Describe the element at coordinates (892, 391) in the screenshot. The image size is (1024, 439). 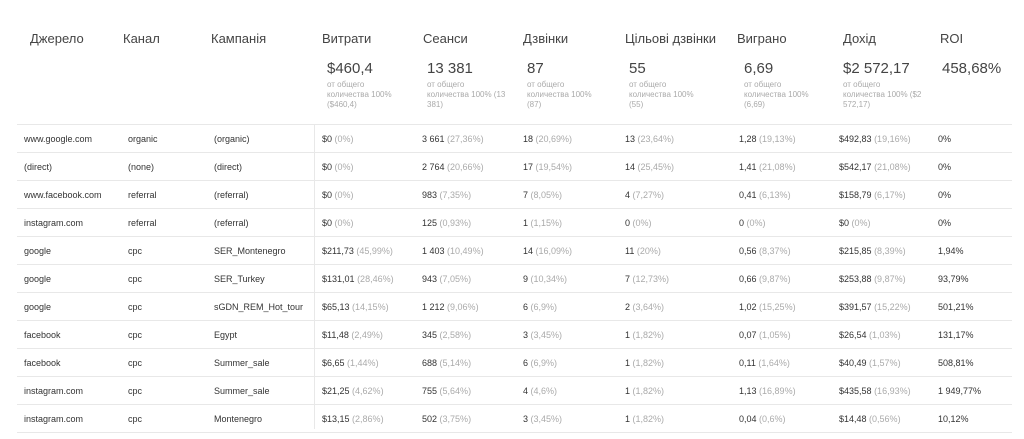
I see `cell-percentage: (16,93%)` at that location.